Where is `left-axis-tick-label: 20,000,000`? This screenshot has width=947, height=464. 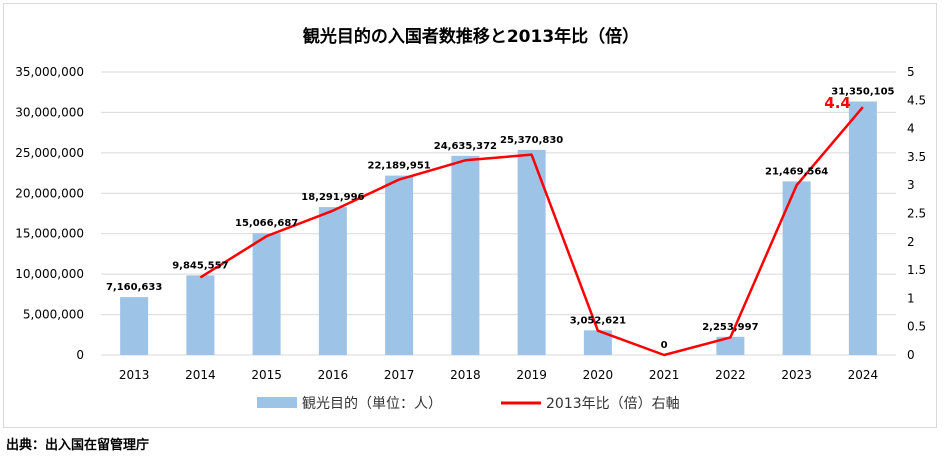
left-axis-tick-label: 20,000,000 is located at coordinates (49, 193).